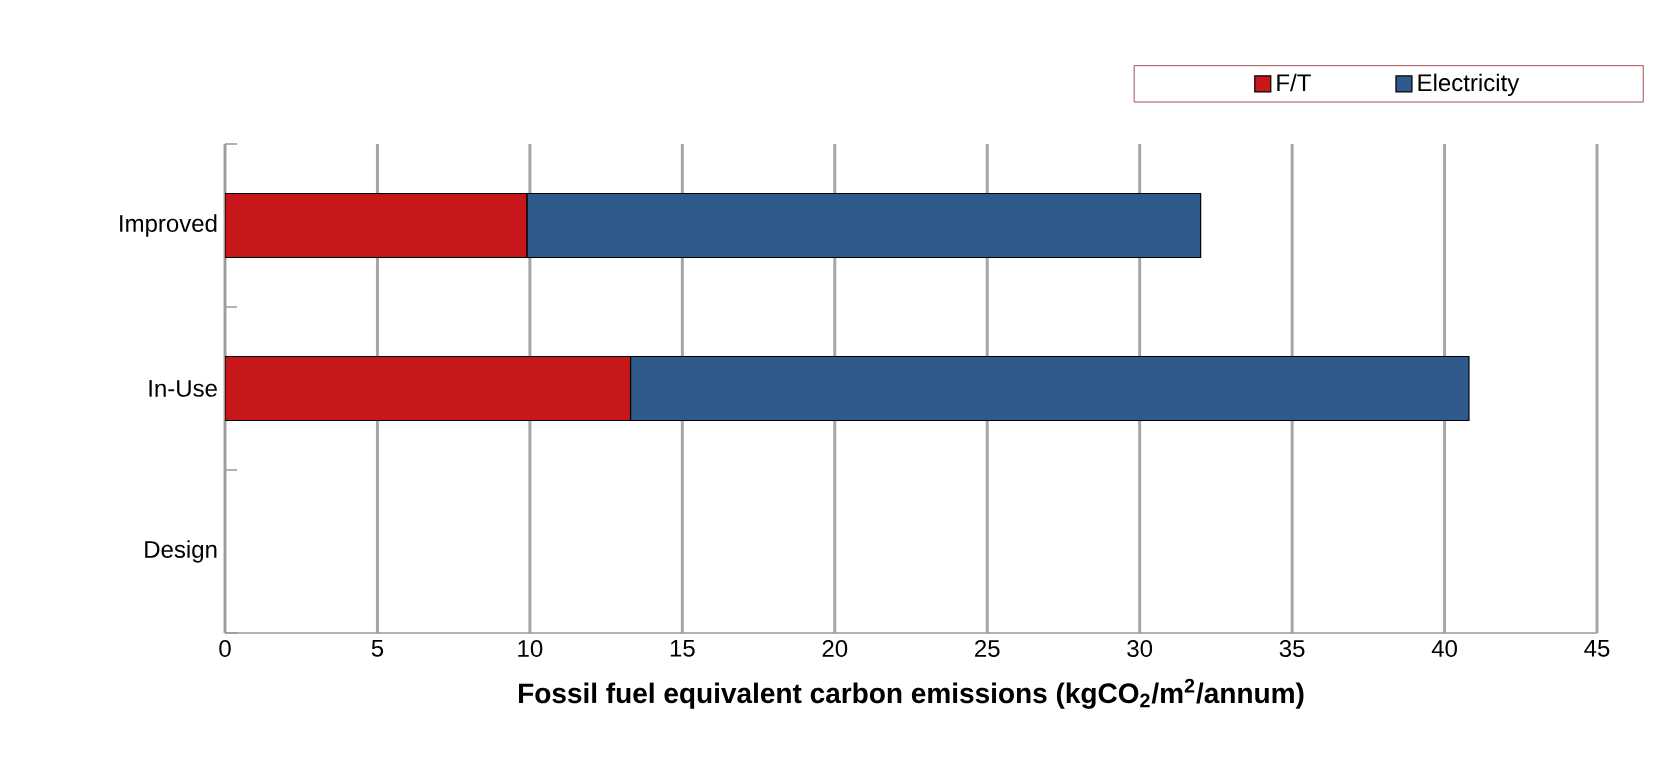 Image resolution: width=1675 pixels, height=781 pixels. Describe the element at coordinates (911, 693) in the screenshot. I see `x-axis-title: Fossil fuel equivalent carbon emissions (kgCO$_{2}$/m$^{2}$/annum)` at that location.